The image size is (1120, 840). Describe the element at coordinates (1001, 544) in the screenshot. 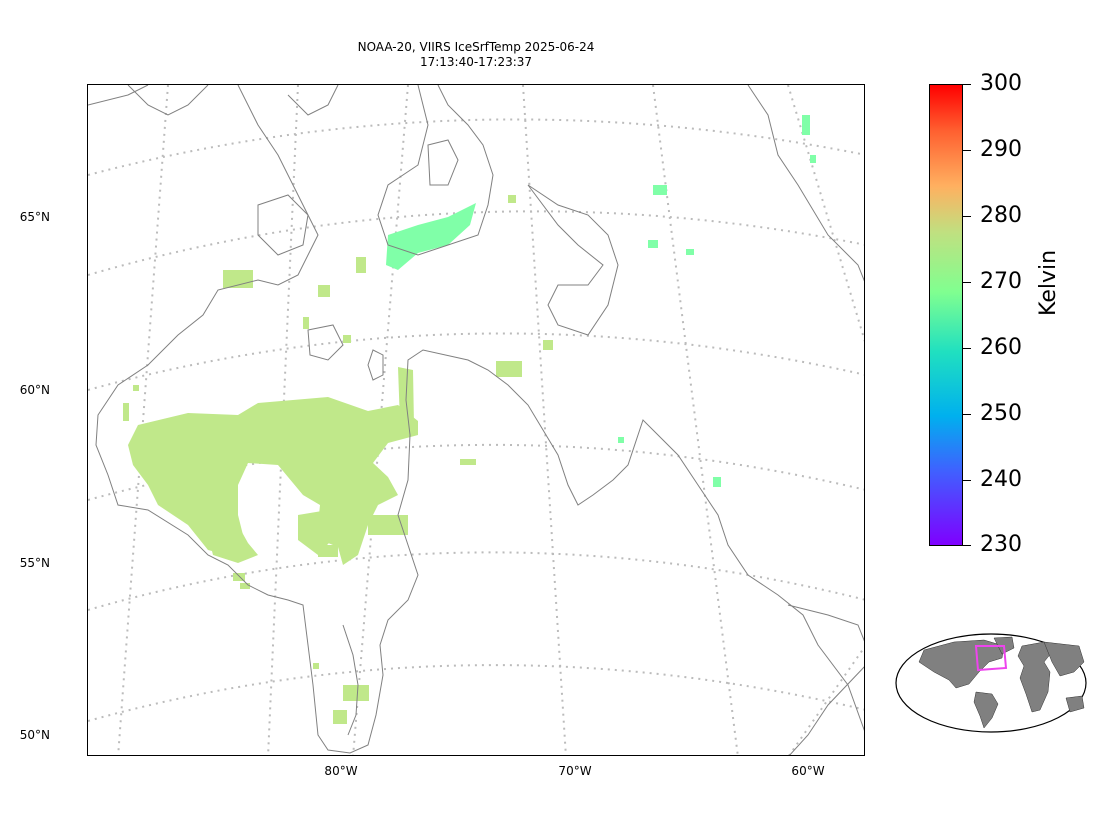

I see `colorbar-label-230: 230` at that location.